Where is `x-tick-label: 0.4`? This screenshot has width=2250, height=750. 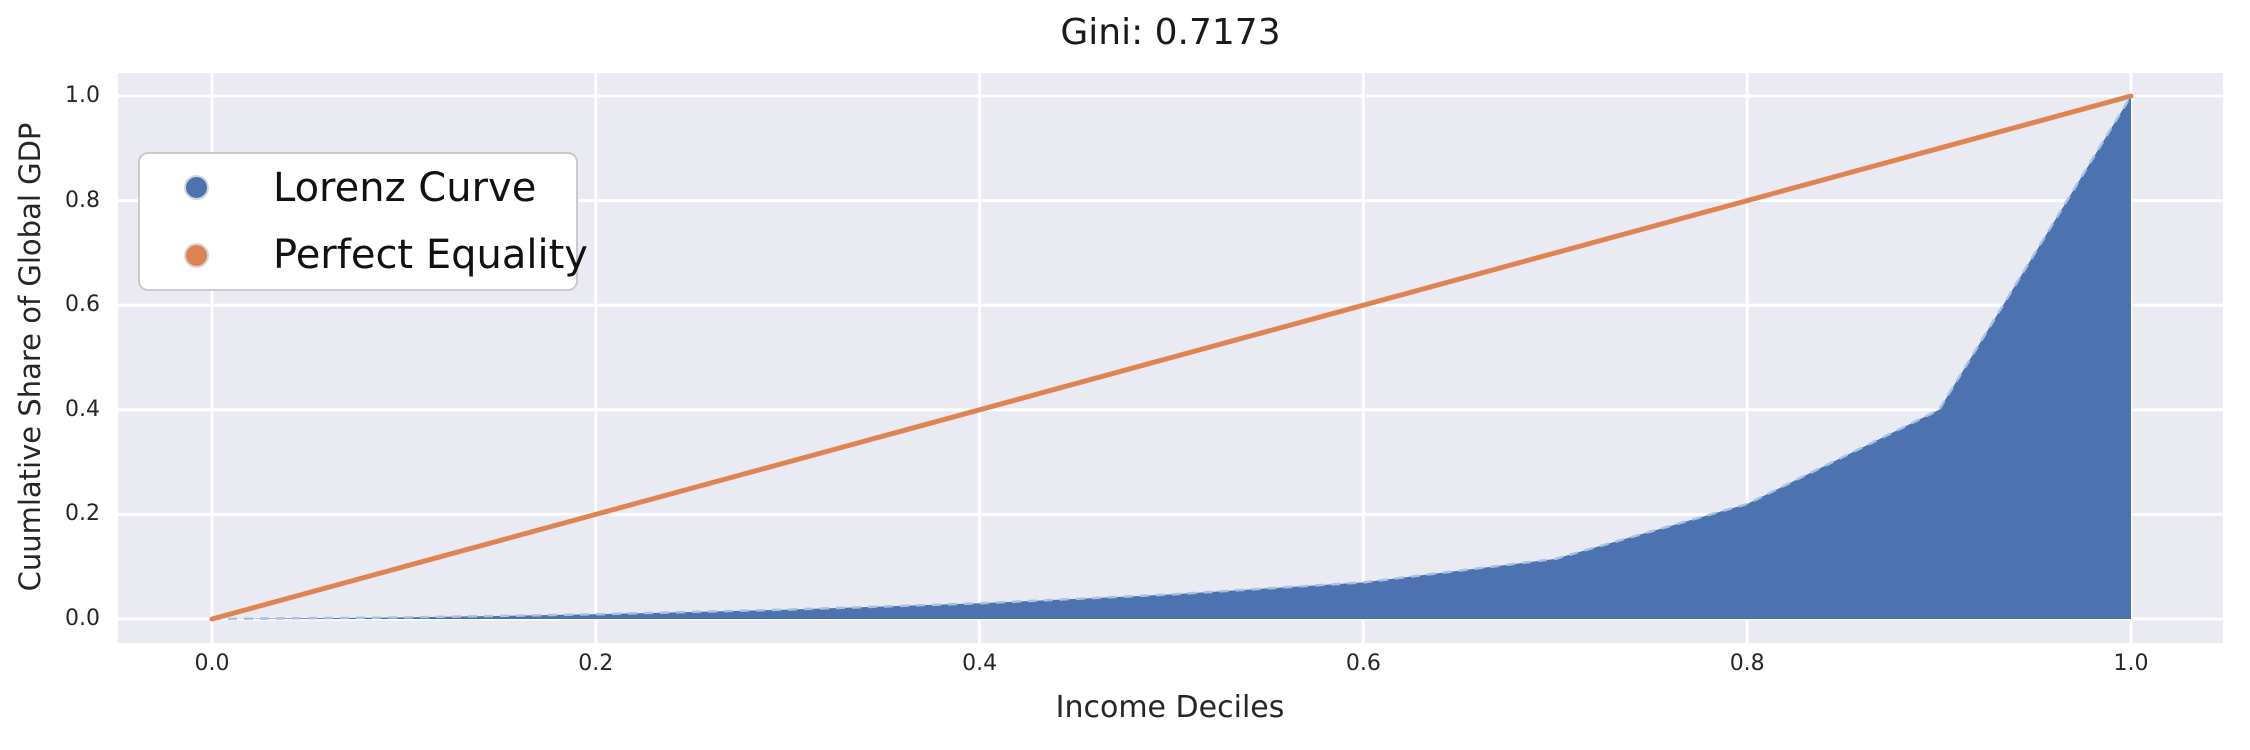
x-tick-label: 0.4 is located at coordinates (980, 663).